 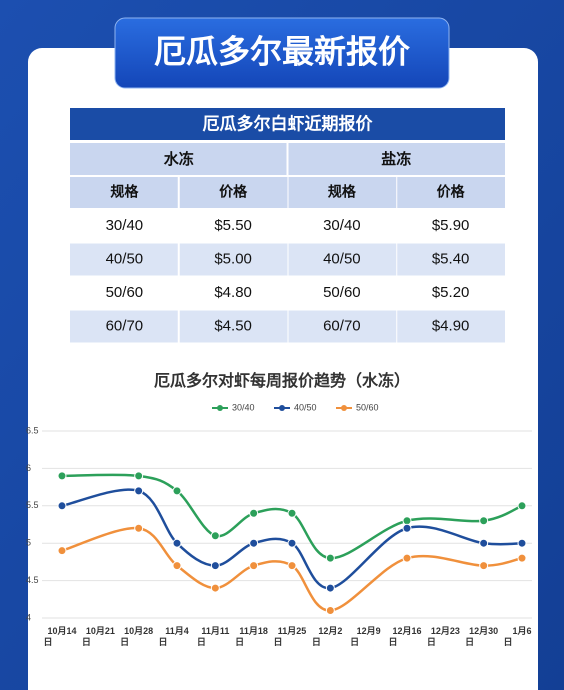 What do you see at coordinates (305, 407) in the screenshot?
I see `legend-label: 40/50` at bounding box center [305, 407].